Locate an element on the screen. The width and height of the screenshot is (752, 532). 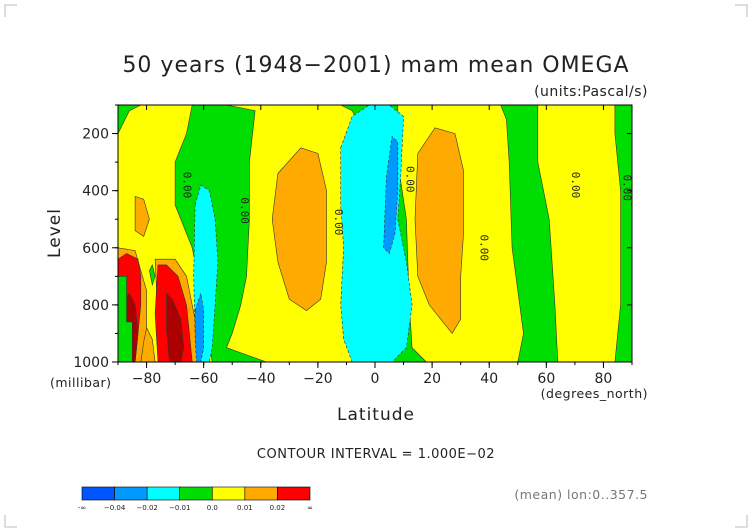
y-tick-label: 200 is located at coordinates (95, 135).